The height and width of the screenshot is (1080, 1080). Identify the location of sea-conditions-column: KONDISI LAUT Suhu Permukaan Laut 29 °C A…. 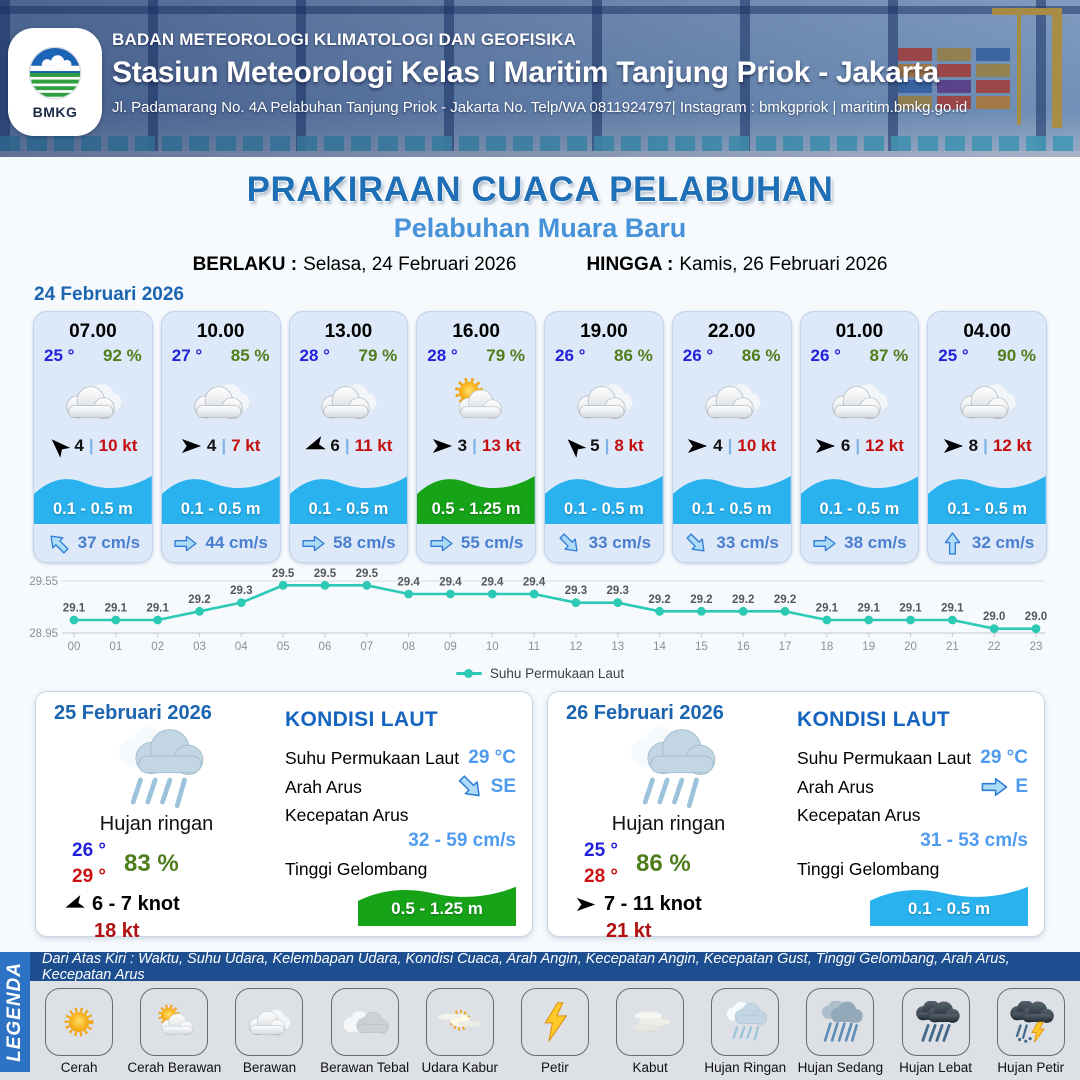
(899, 814).